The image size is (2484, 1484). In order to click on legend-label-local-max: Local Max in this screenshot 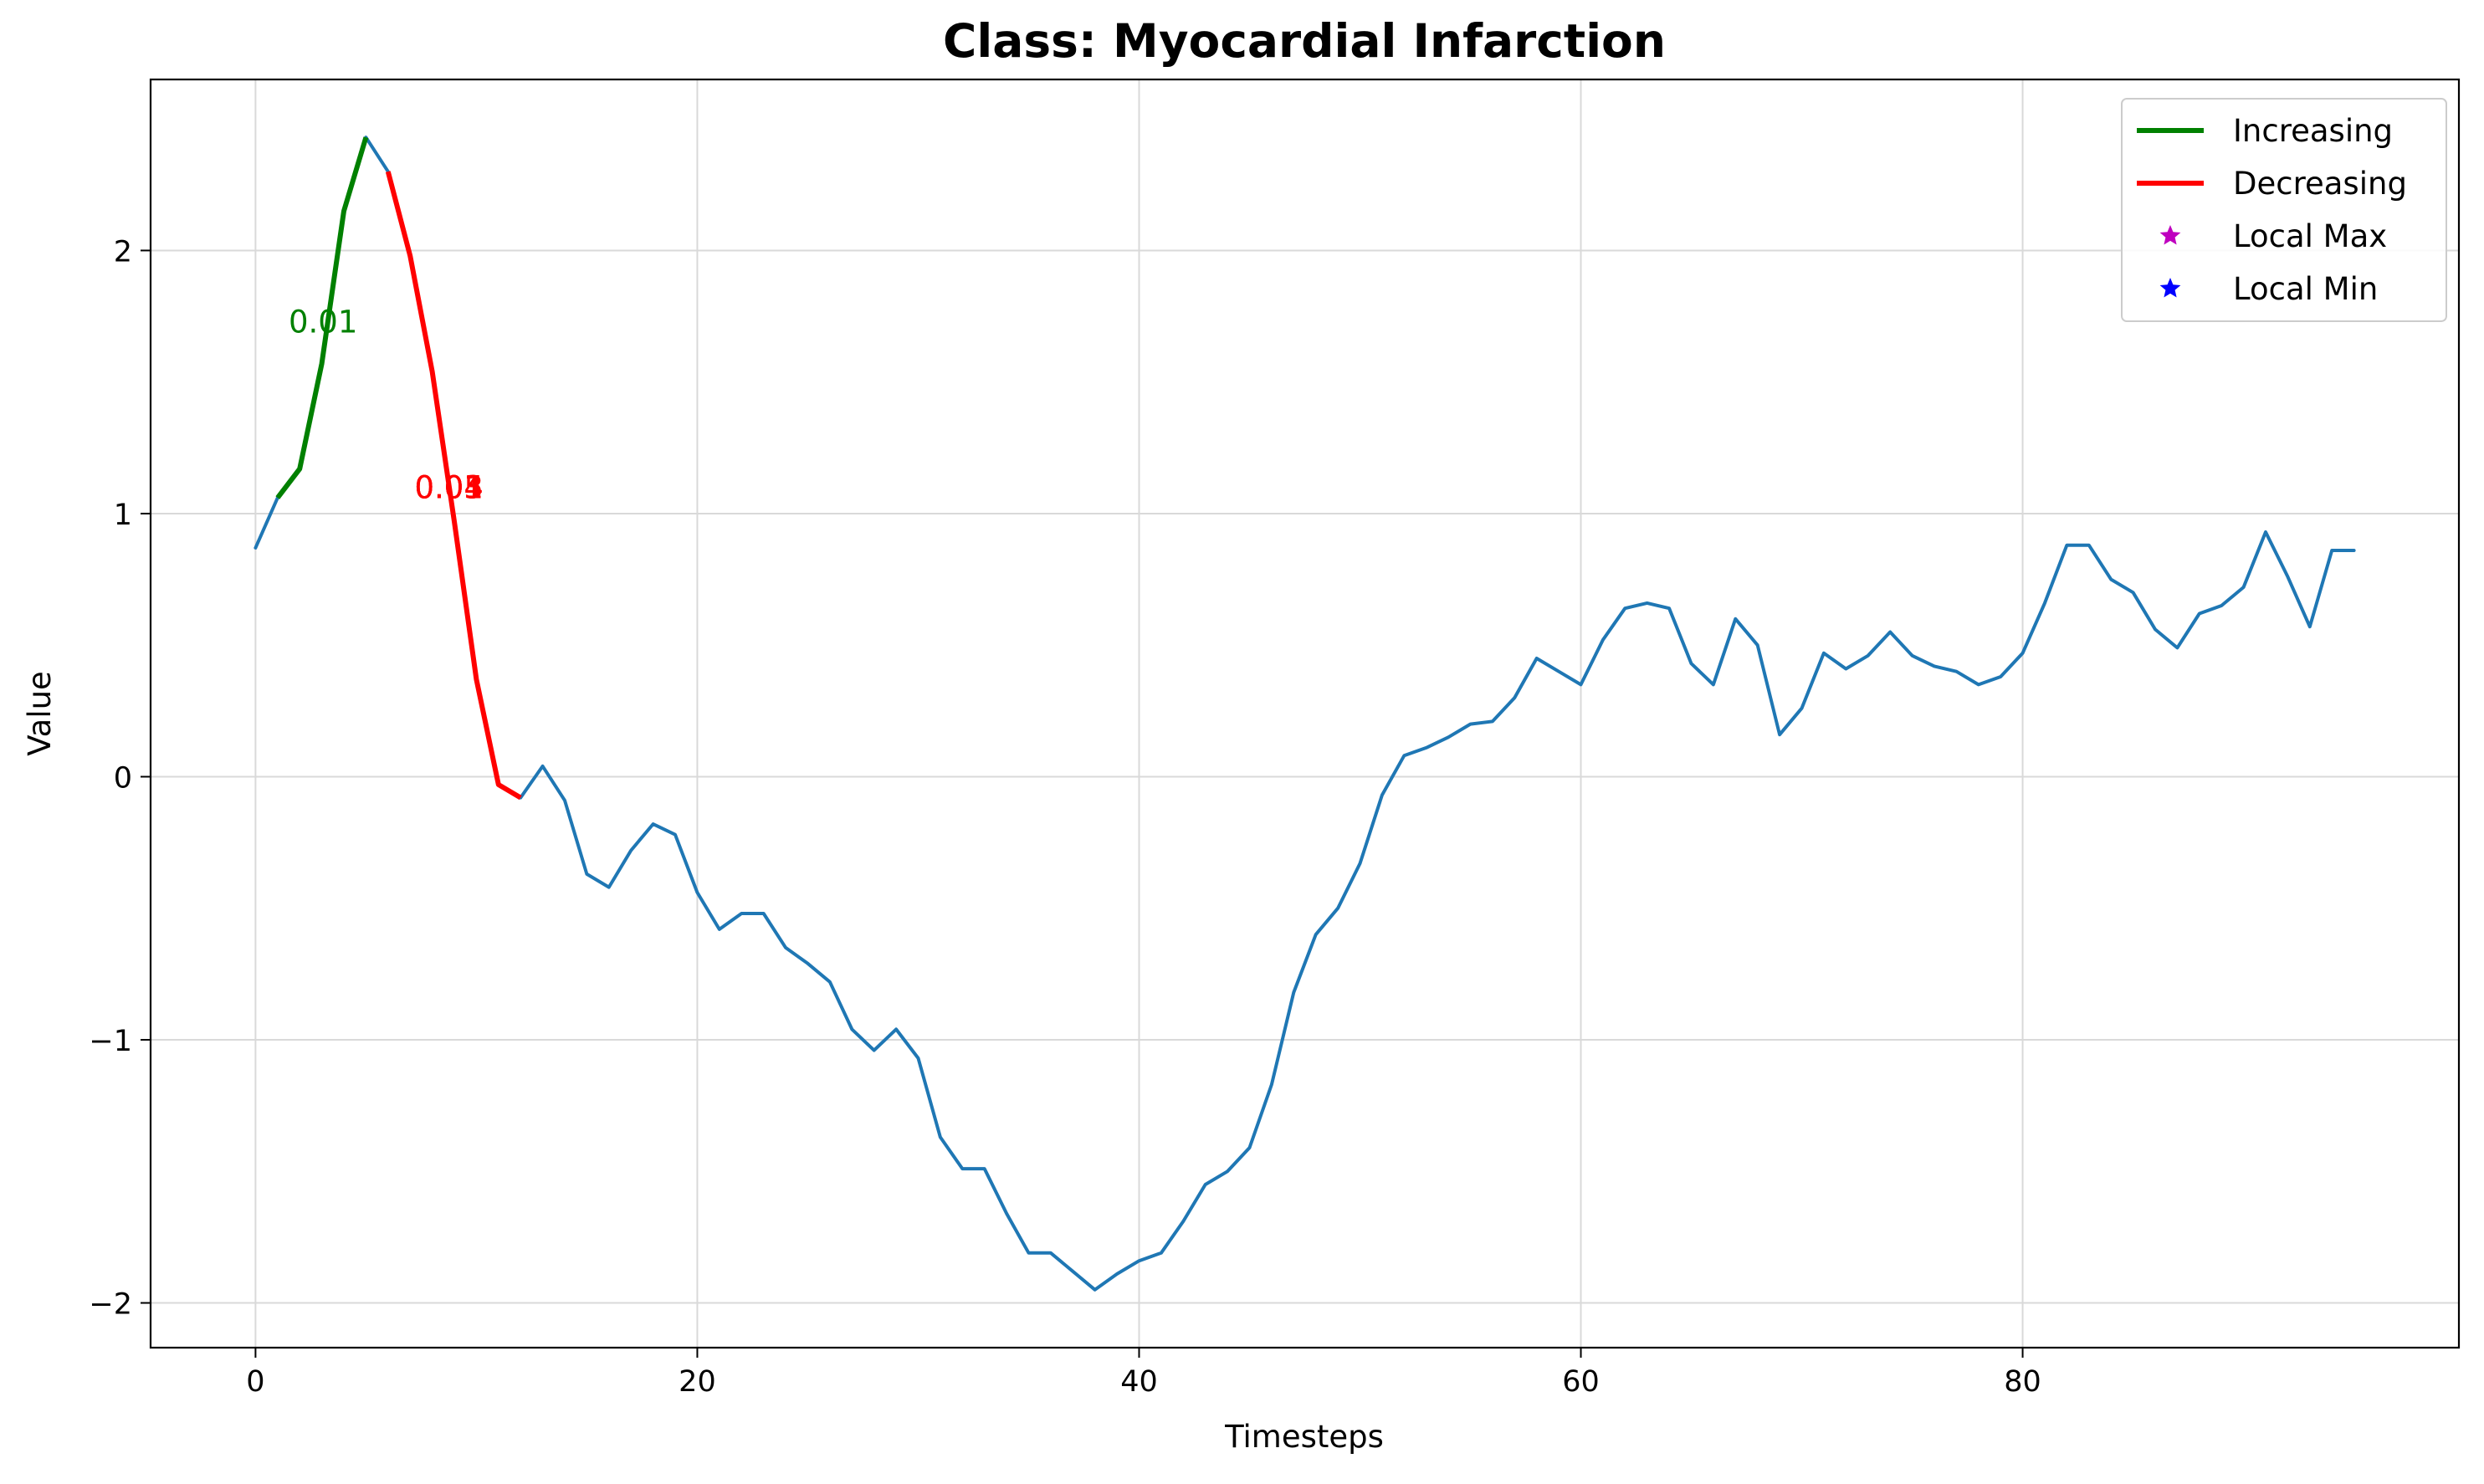, I will do `click(2310, 236)`.